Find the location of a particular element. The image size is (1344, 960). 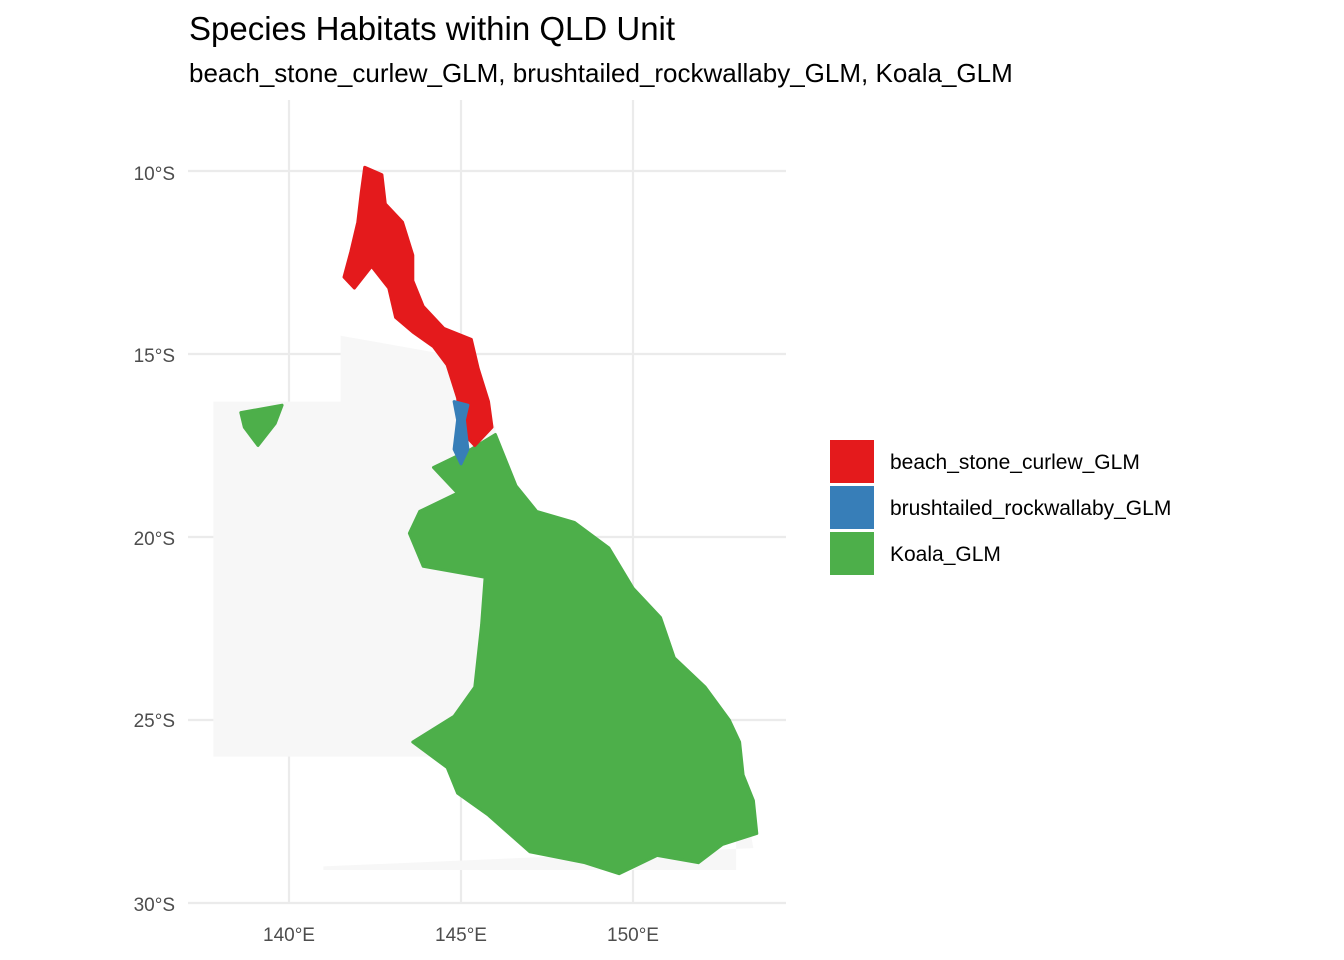

legend-label-brushtailed-rockwallaby: brushtailed_rockwallaby_GLM is located at coordinates (1030, 508).